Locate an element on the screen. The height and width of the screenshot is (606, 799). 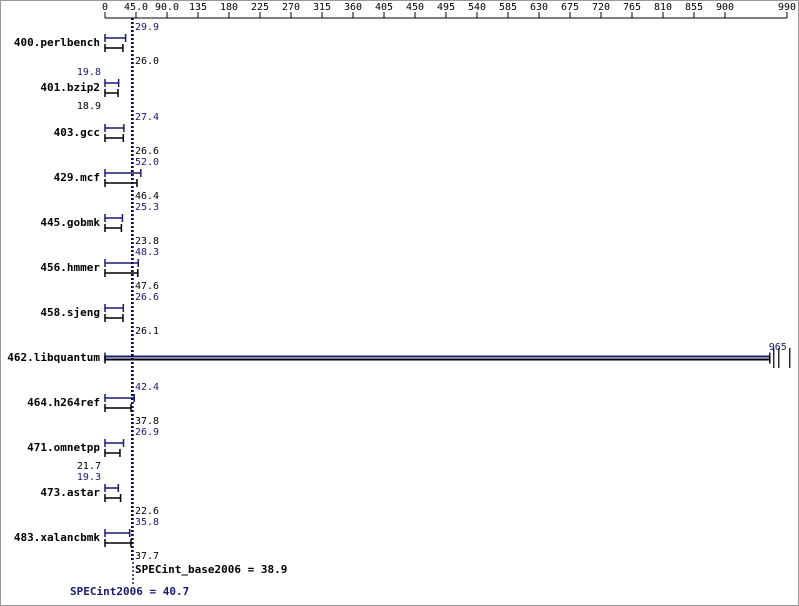
x-tick-label: 450 is located at coordinates (415, 7).